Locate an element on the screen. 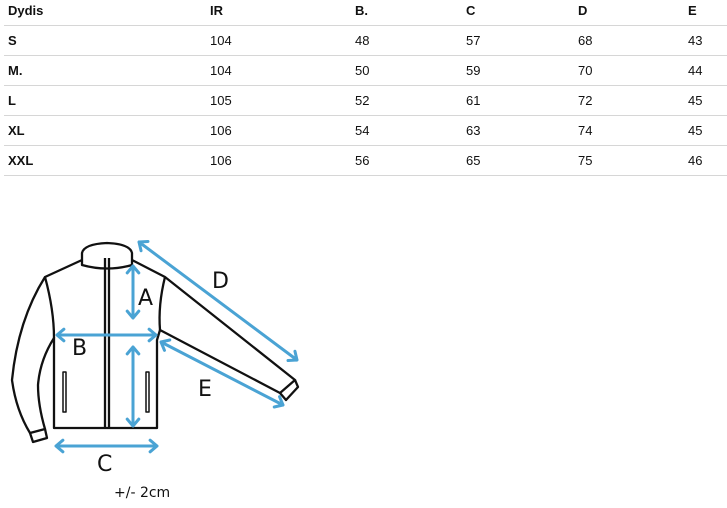 Image resolution: width=727 pixels, height=508 pixels. label-b: B is located at coordinates (80, 348).